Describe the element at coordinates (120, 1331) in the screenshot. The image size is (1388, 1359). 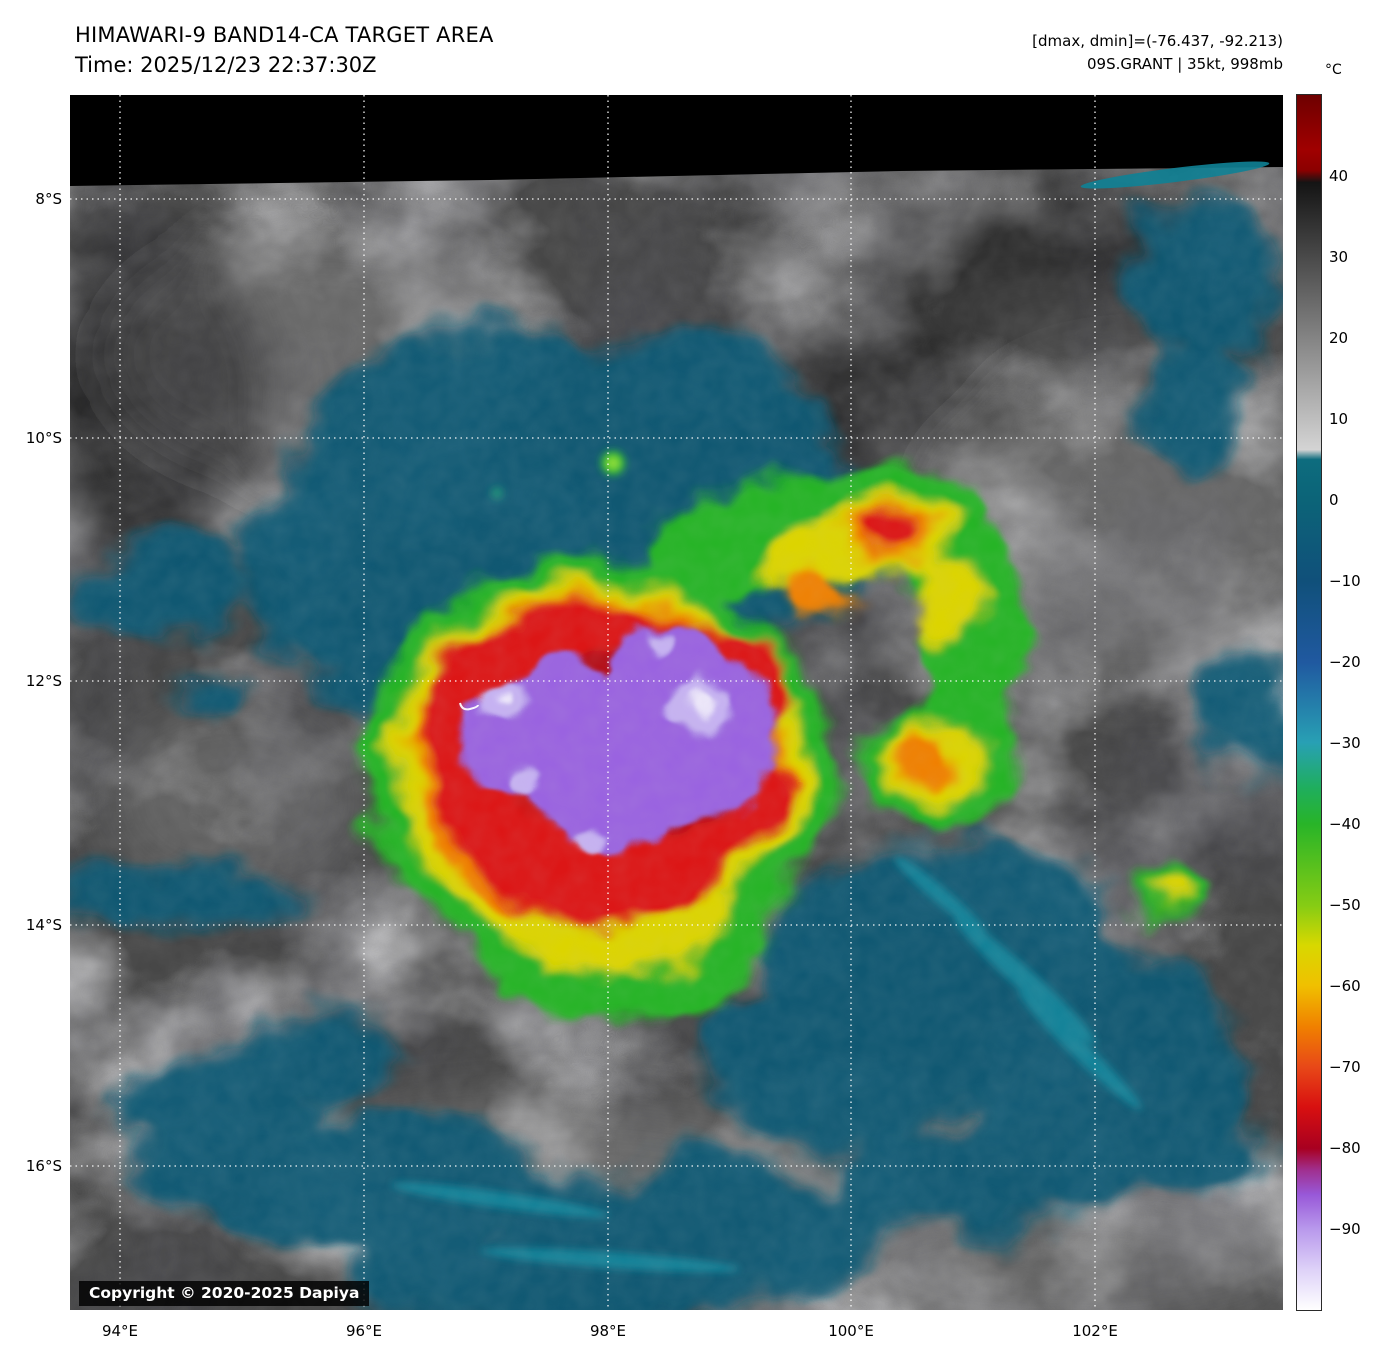
I see `lon-tick: 94°E` at that location.